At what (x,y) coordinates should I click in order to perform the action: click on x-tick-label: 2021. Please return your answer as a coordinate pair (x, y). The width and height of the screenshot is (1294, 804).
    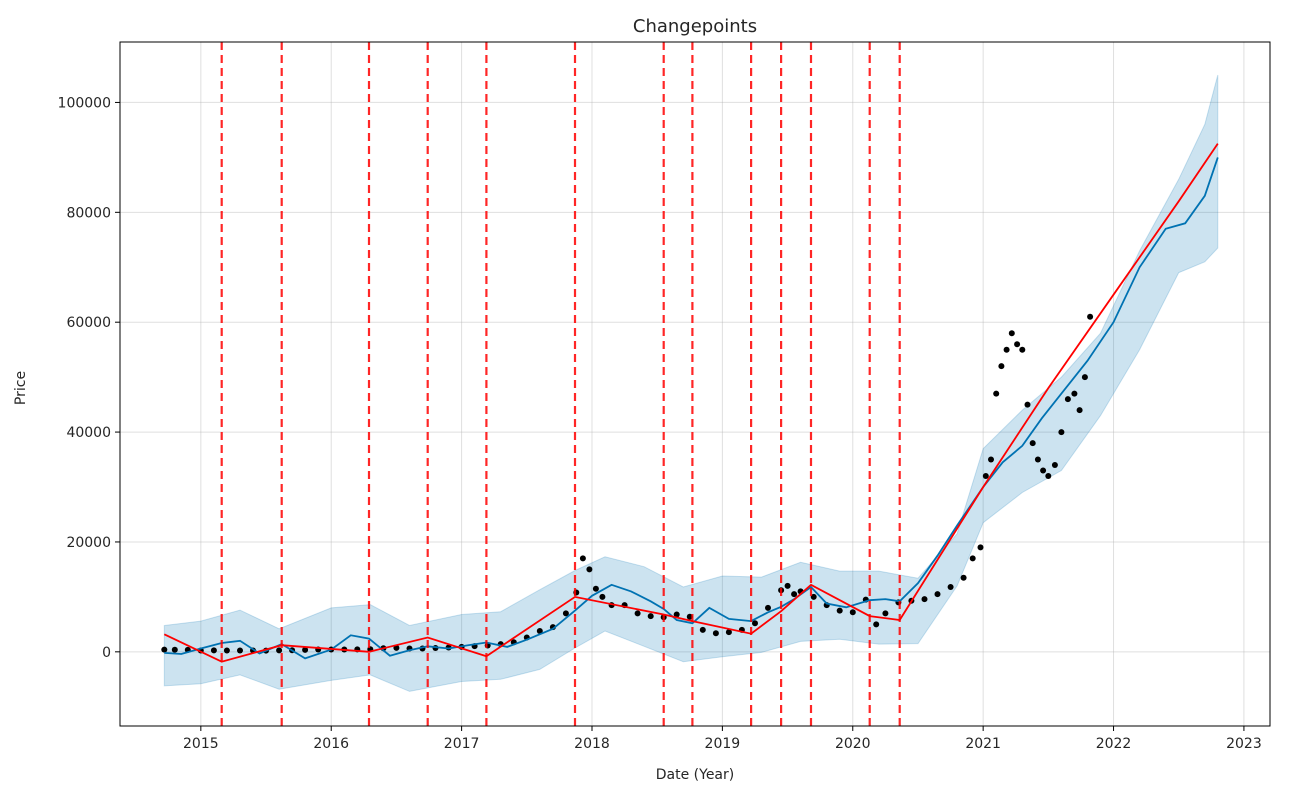
    Looking at the image, I should click on (983, 744).